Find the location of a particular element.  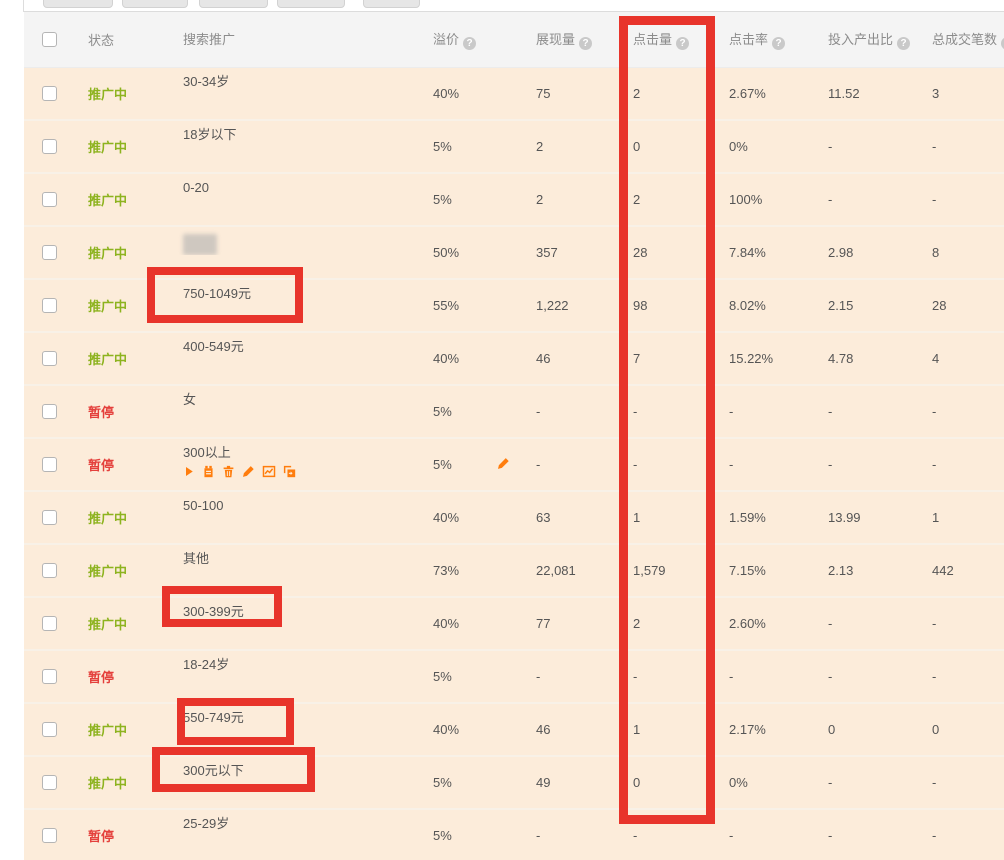

impressions-cell: 77 is located at coordinates (570, 623).